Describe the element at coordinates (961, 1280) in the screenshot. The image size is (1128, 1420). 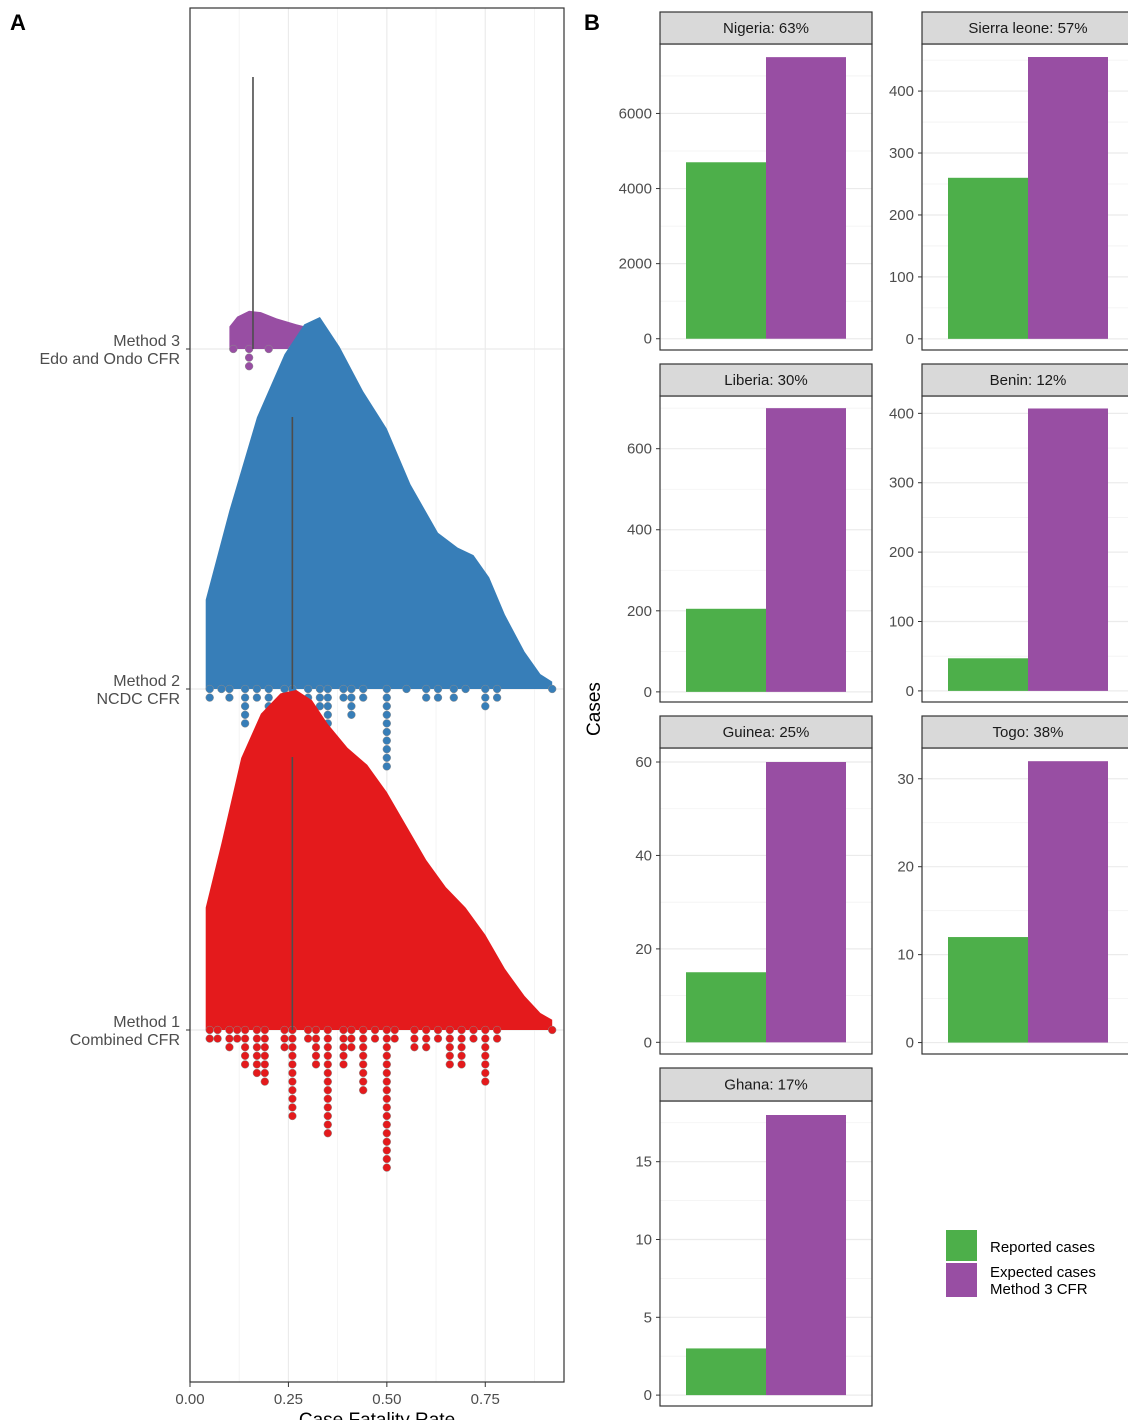
I see `legend-key-expected-cases` at that location.